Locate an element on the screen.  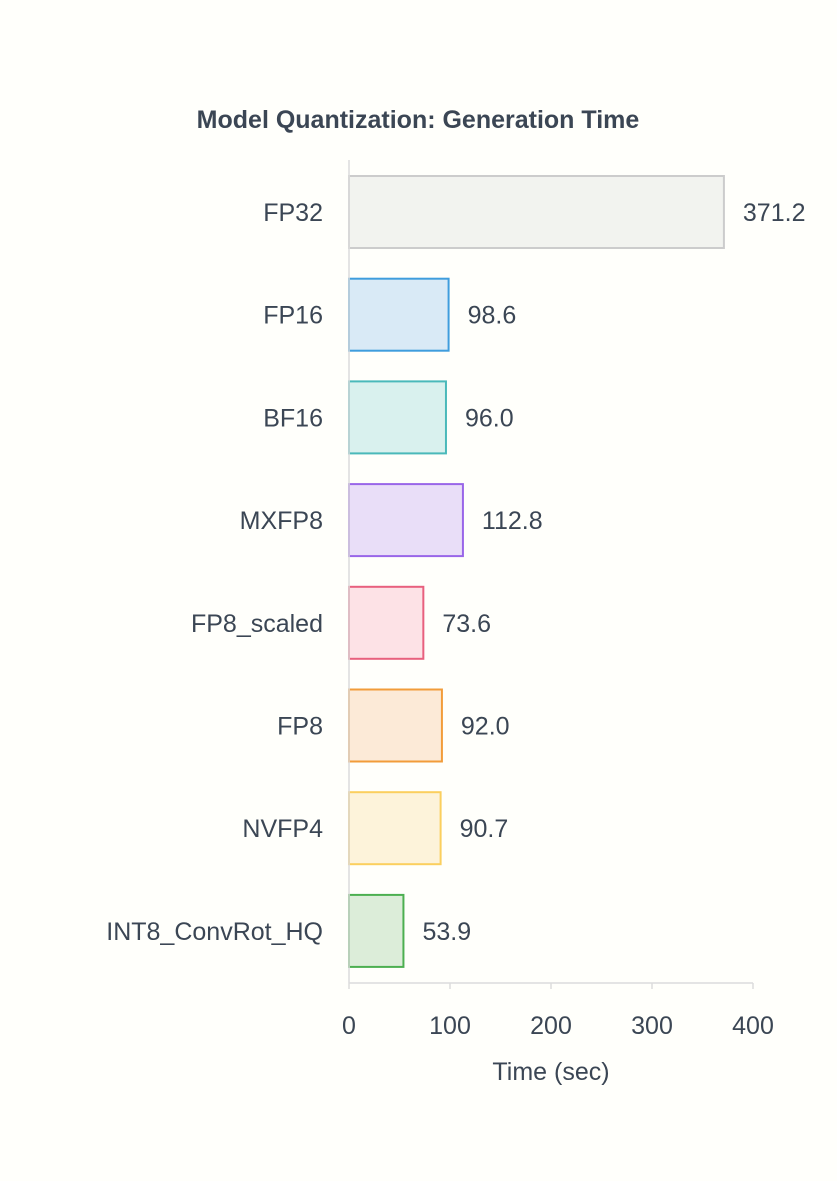
value-label: 73.6 is located at coordinates (466, 624).